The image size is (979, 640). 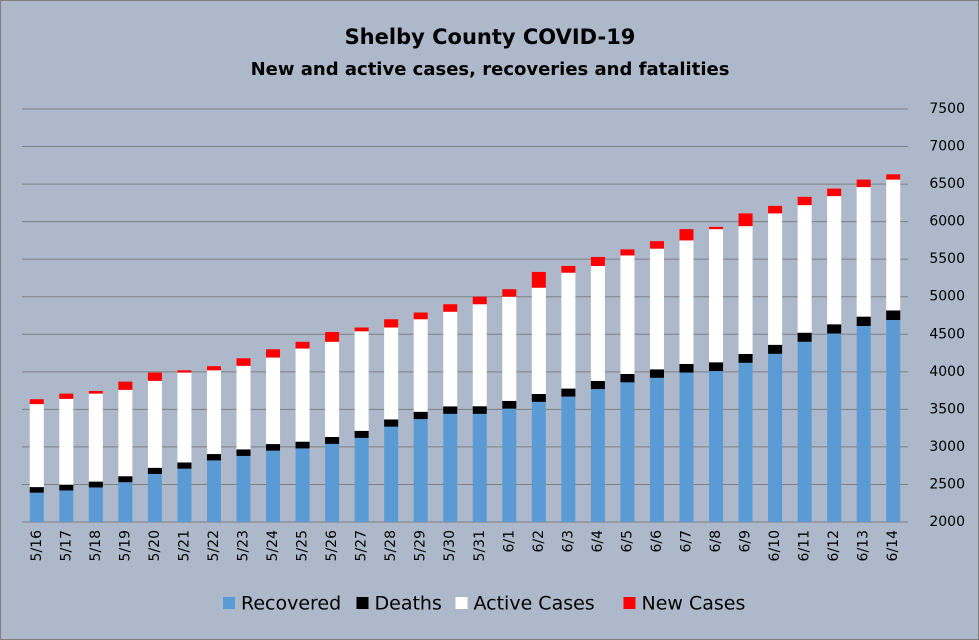 I want to click on x-tick-label: 6/12, so click(x=834, y=545).